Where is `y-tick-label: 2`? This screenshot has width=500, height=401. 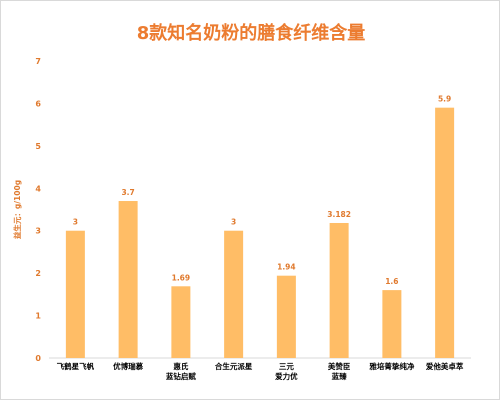
y-tick-label: 2 is located at coordinates (38, 273).